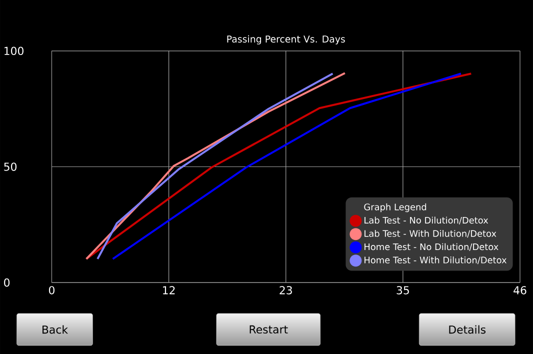 This screenshot has height=354, width=533. What do you see at coordinates (435, 260) in the screenshot?
I see `legend-label: Home Test - With Dilution/Detox` at bounding box center [435, 260].